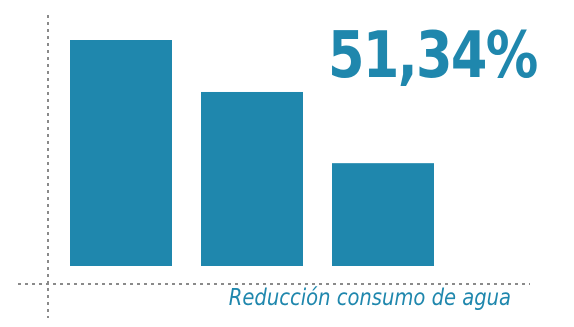  What do you see at coordinates (369, 298) in the screenshot?
I see `chart-caption: Reducción consumo de agua` at bounding box center [369, 298].